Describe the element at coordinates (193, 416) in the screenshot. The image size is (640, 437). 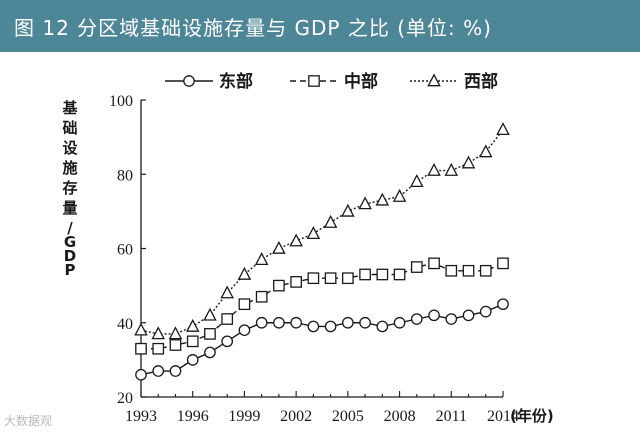
I see `x-tick-label: 1996` at that location.